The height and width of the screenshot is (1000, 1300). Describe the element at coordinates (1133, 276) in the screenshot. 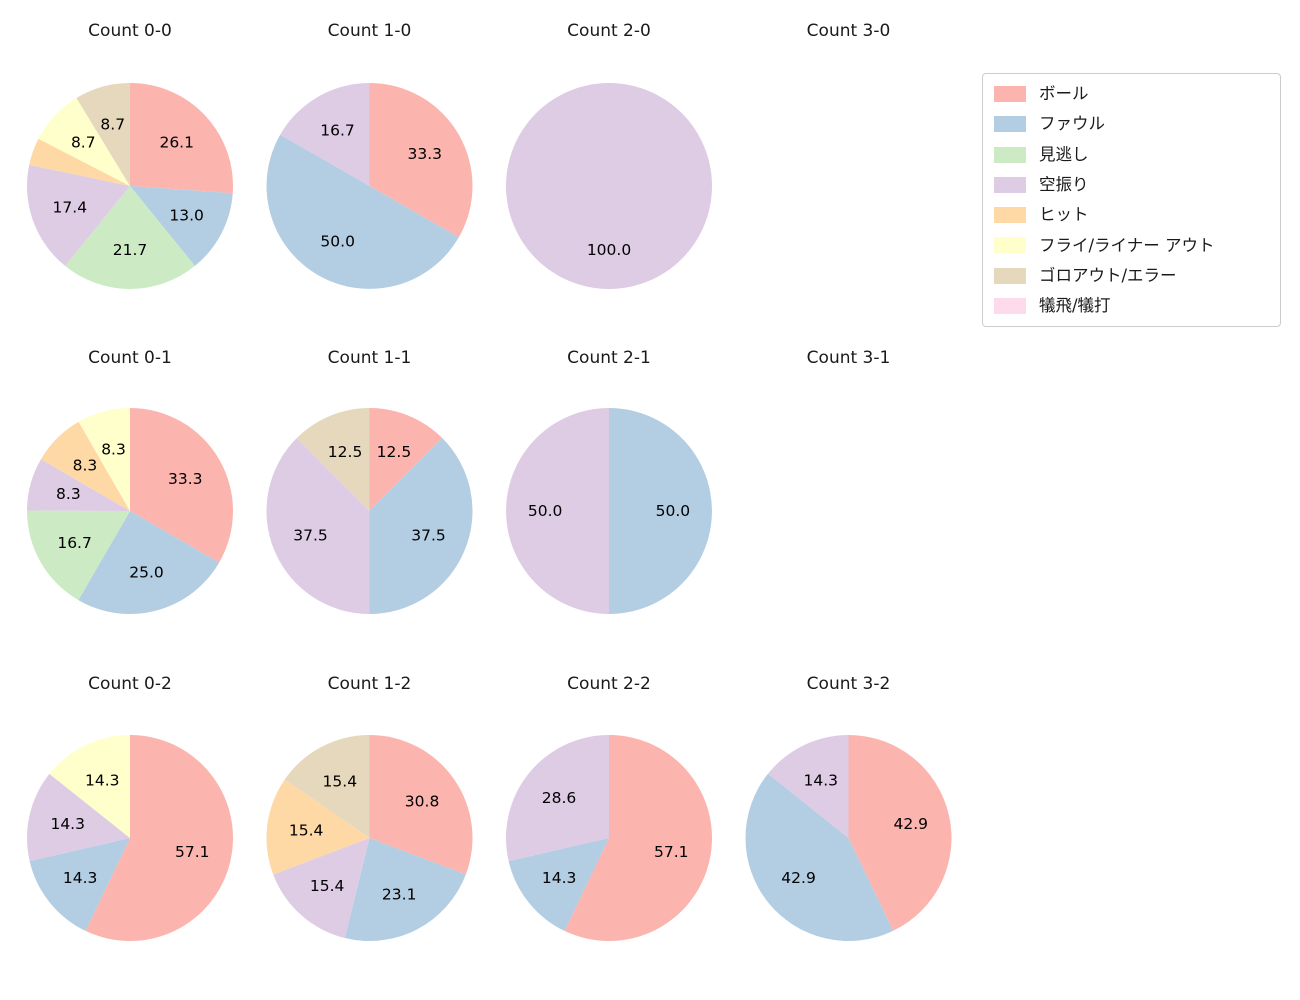

I see `legend-item: ゴロアウト/エラー` at that location.